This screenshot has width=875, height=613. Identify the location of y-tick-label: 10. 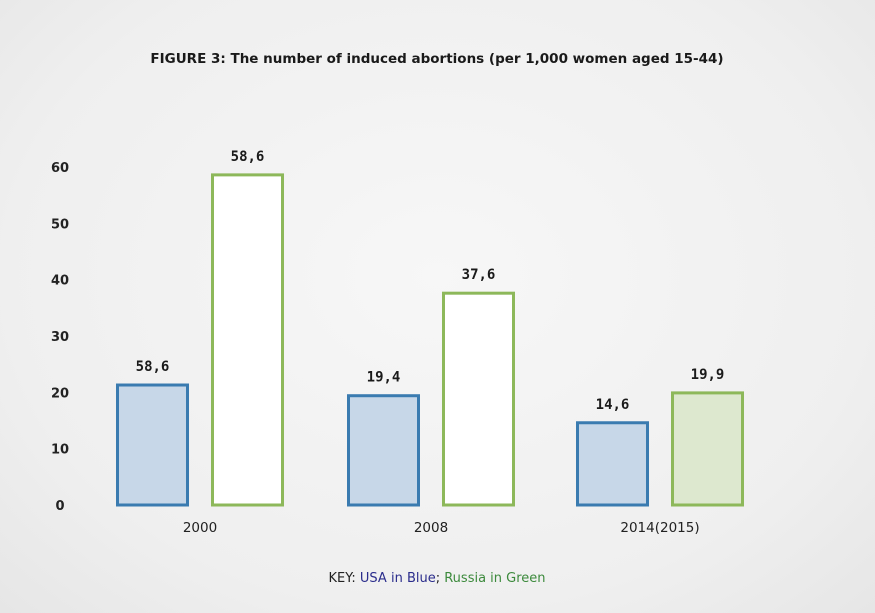
(60, 450).